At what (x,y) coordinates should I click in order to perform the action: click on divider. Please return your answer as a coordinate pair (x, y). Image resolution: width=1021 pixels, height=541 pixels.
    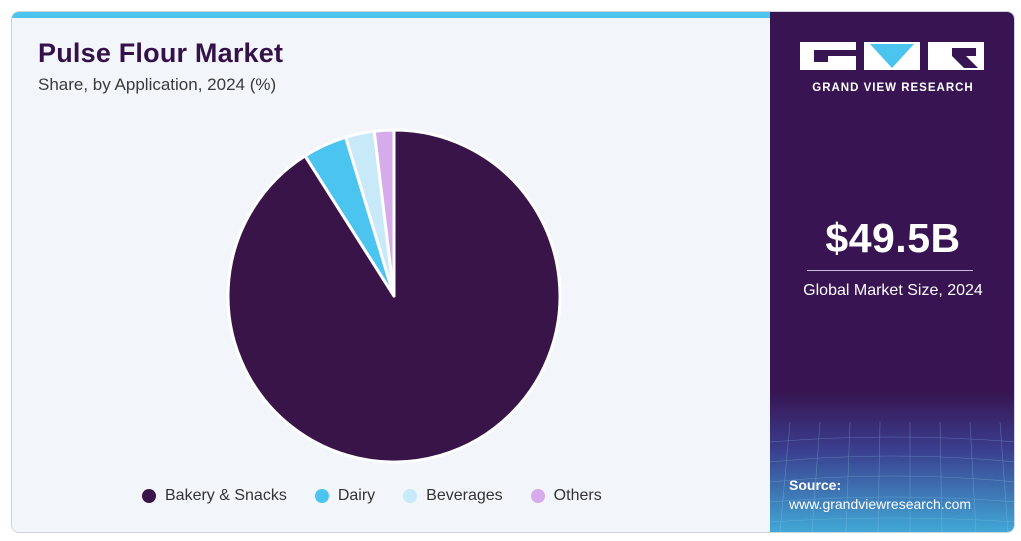
    Looking at the image, I should click on (890, 270).